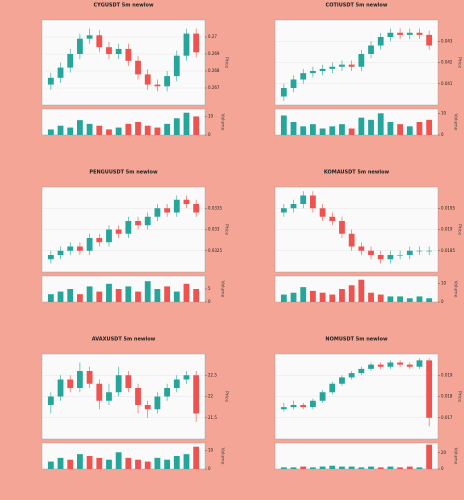 This screenshot has width=464, height=500. I want to click on volume-tick-label: 20, so click(444, 452).